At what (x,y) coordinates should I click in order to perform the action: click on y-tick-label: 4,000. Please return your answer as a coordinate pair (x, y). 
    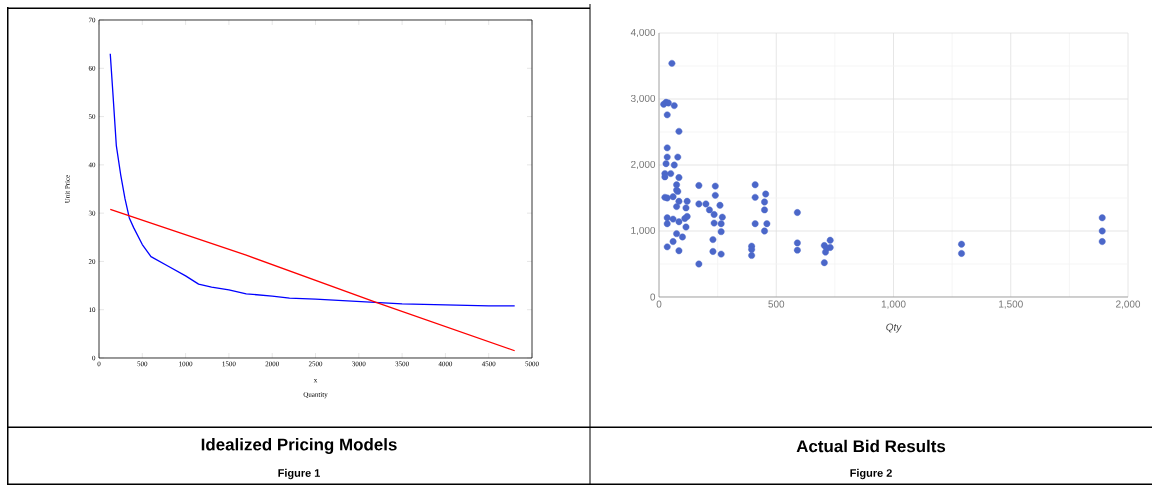
    Looking at the image, I should click on (643, 33).